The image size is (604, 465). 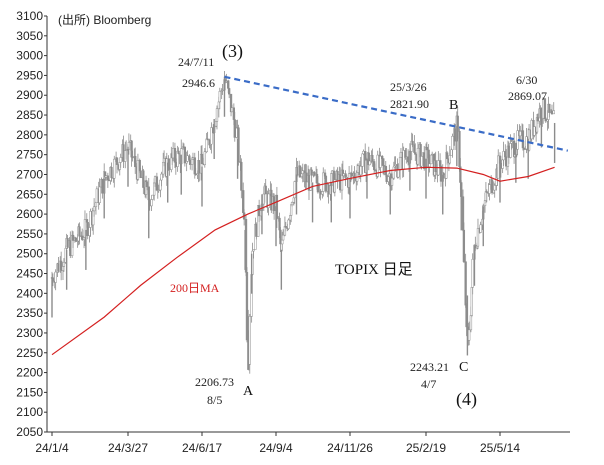 I want to click on y-tick-label: 2050, so click(x=29, y=432).